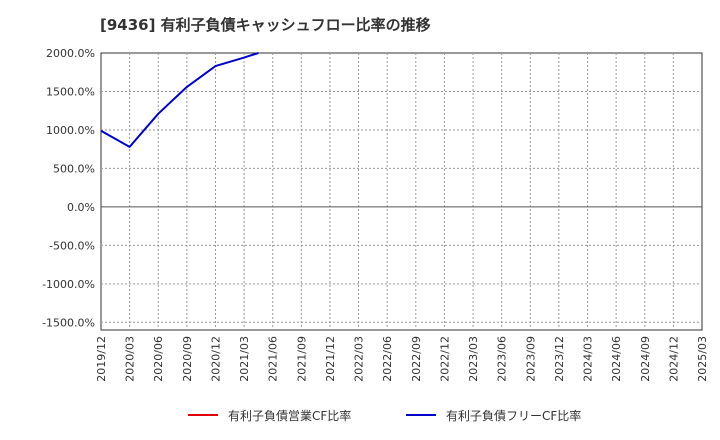  I want to click on y-tick-label: 1500.0%, so click(70, 91).